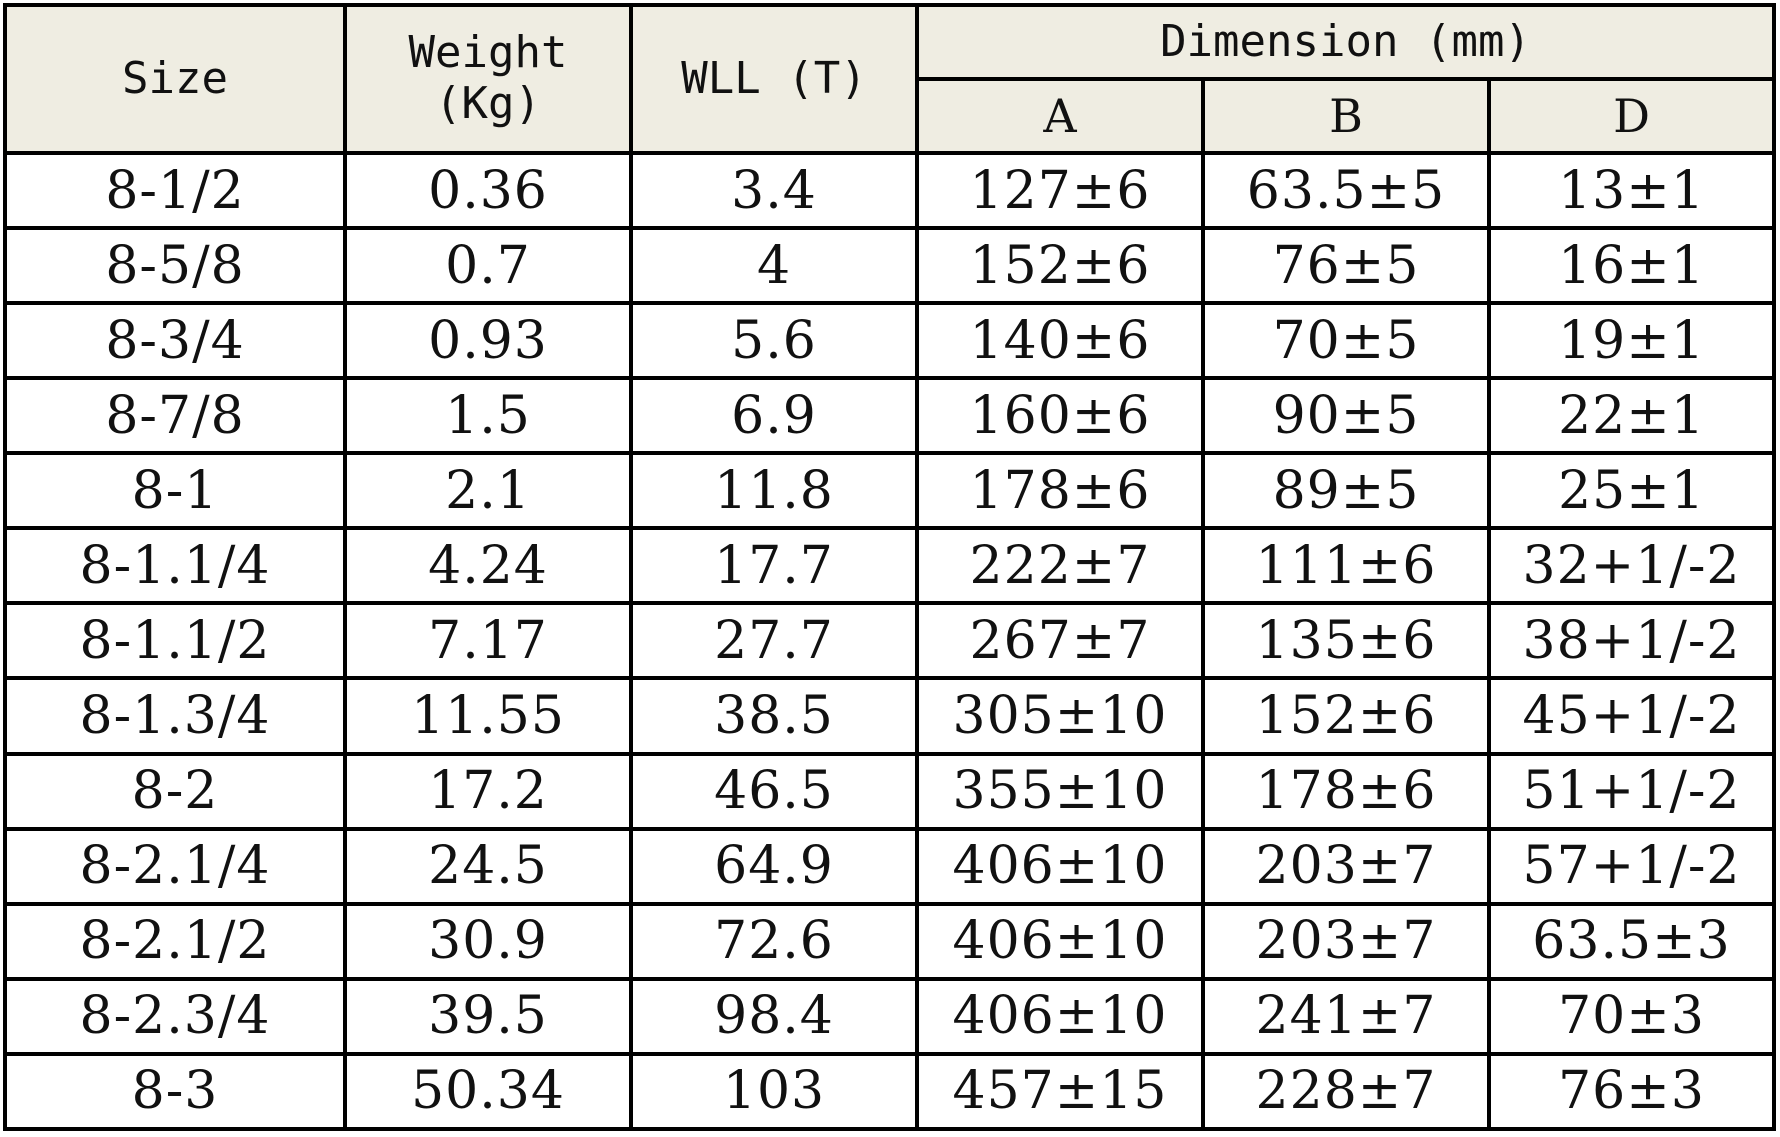 The height and width of the screenshot is (1137, 1780). What do you see at coordinates (774, 341) in the screenshot?
I see `cell-wll: 5.6` at bounding box center [774, 341].